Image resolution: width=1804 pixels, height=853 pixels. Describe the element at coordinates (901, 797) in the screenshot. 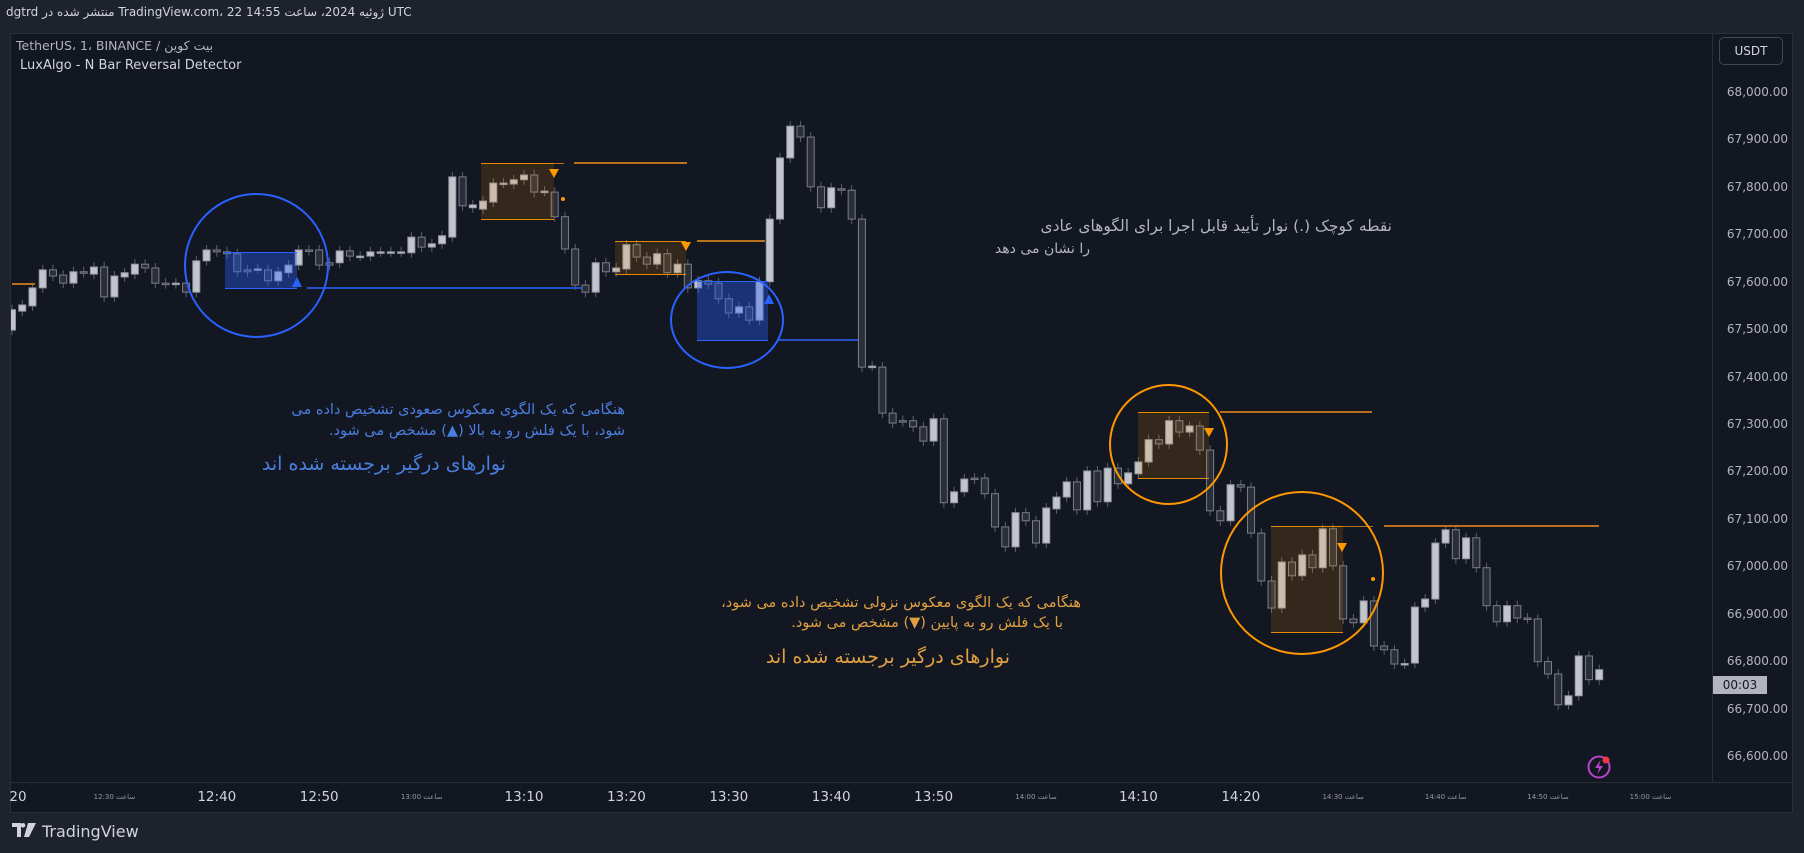

I see `time-axis` at that location.